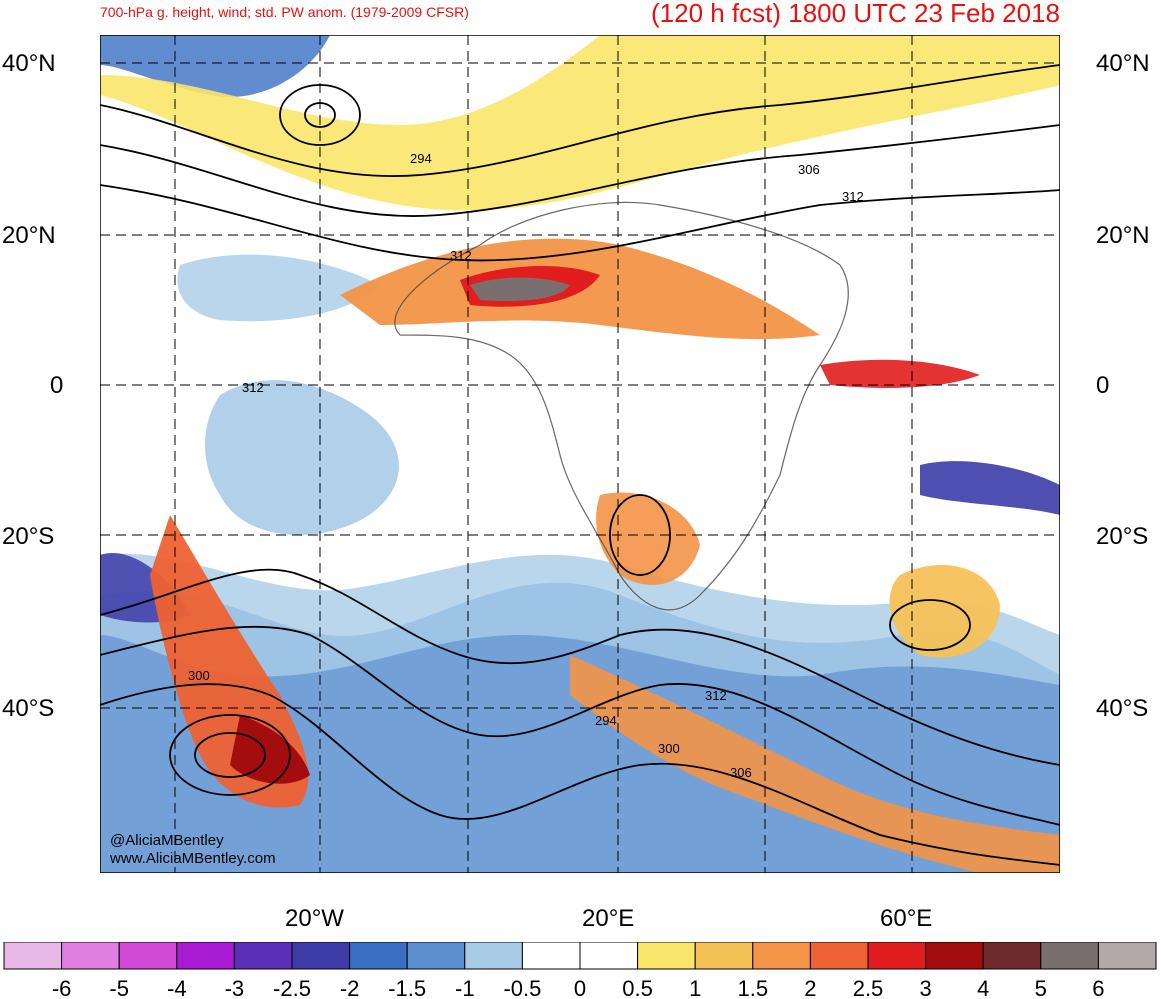 Image resolution: width=1160 pixels, height=999 pixels. What do you see at coordinates (637, 987) in the screenshot?
I see `colorbar-label: 0.5` at bounding box center [637, 987].